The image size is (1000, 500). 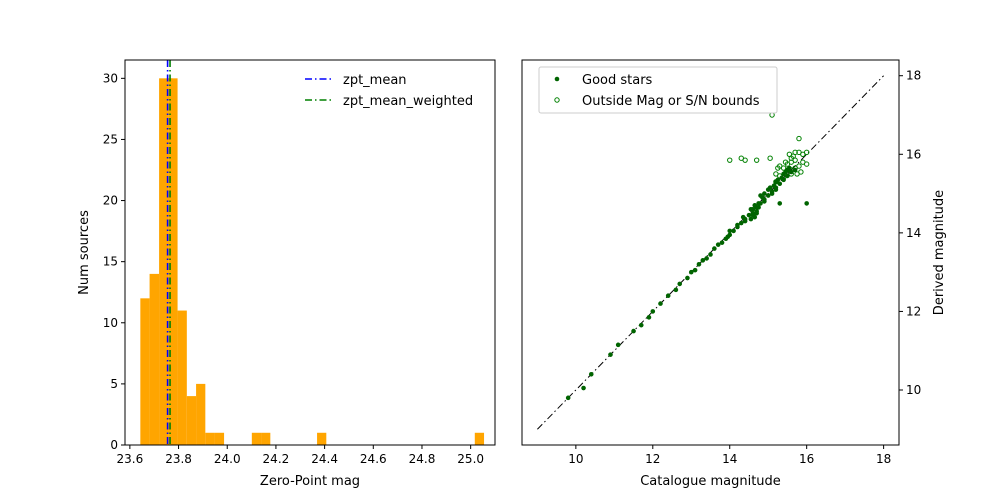 I want to click on scatter-x-ticks: 10 12 14 16 18, so click(x=729, y=455).